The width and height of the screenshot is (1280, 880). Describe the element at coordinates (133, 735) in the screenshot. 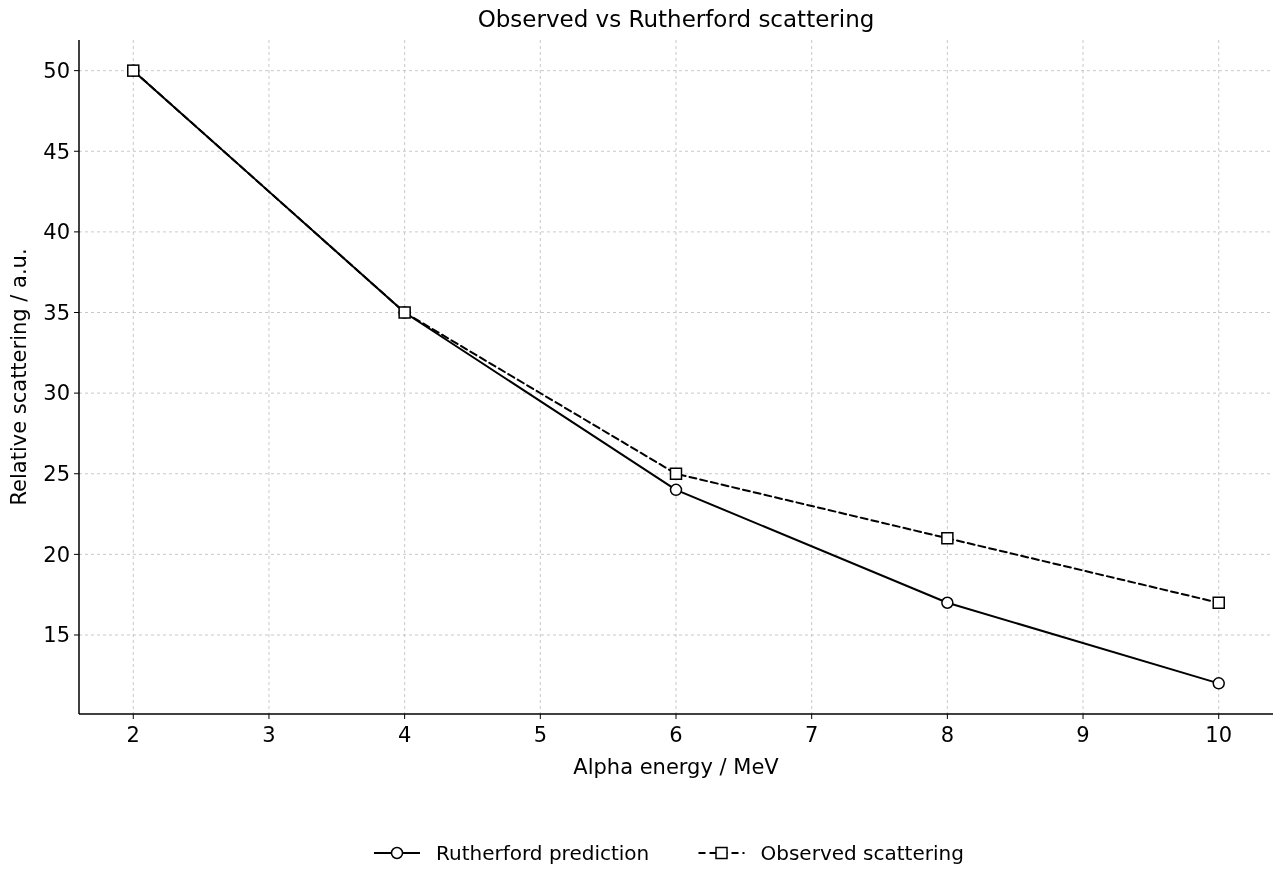

I see `x-tick-label: 2` at that location.